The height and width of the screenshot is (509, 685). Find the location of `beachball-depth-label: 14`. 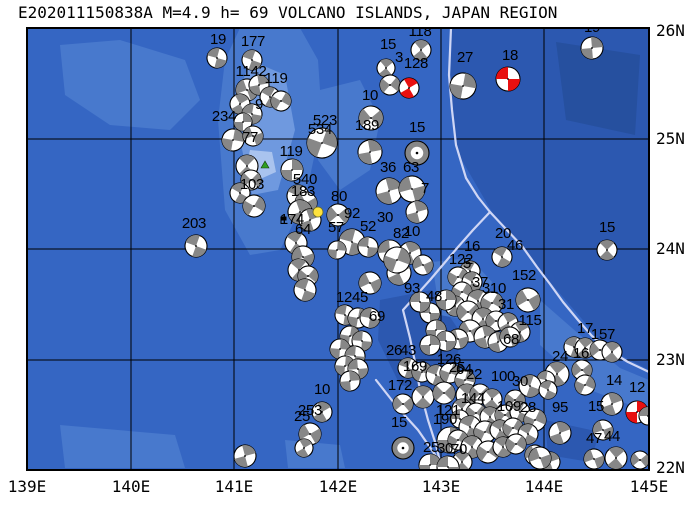

beachball-depth-label: 14 is located at coordinates (614, 380).